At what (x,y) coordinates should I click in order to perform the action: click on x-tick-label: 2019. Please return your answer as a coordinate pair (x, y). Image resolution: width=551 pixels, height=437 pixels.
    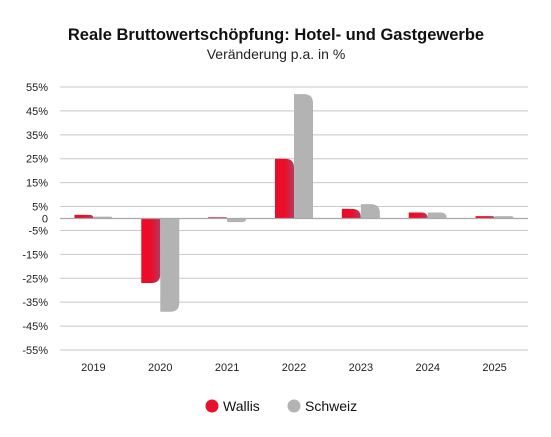
    Looking at the image, I should click on (93, 368).